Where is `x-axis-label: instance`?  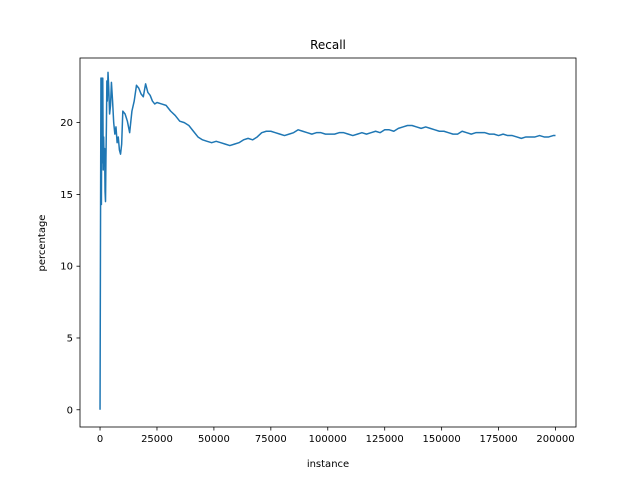 x-axis-label: instance is located at coordinates (328, 464).